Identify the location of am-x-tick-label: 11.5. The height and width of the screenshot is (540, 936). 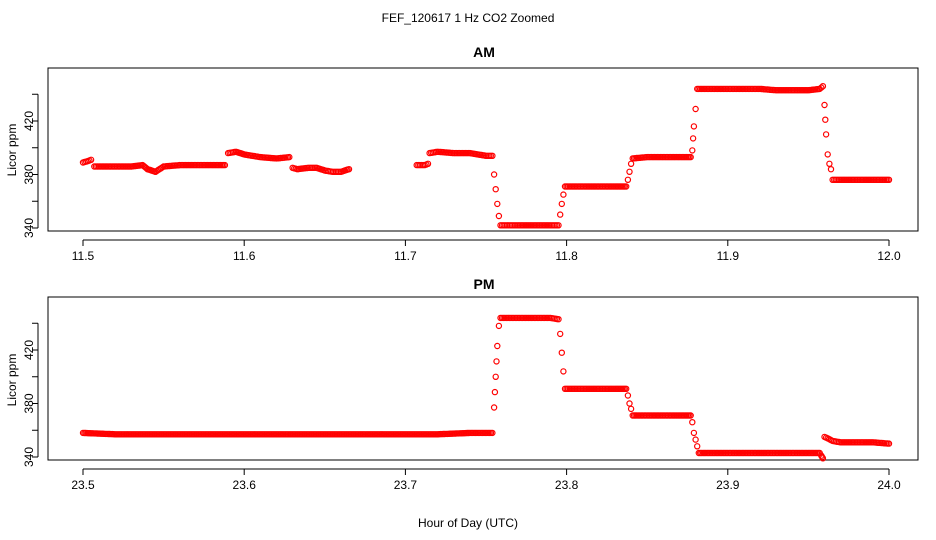
(83, 256).